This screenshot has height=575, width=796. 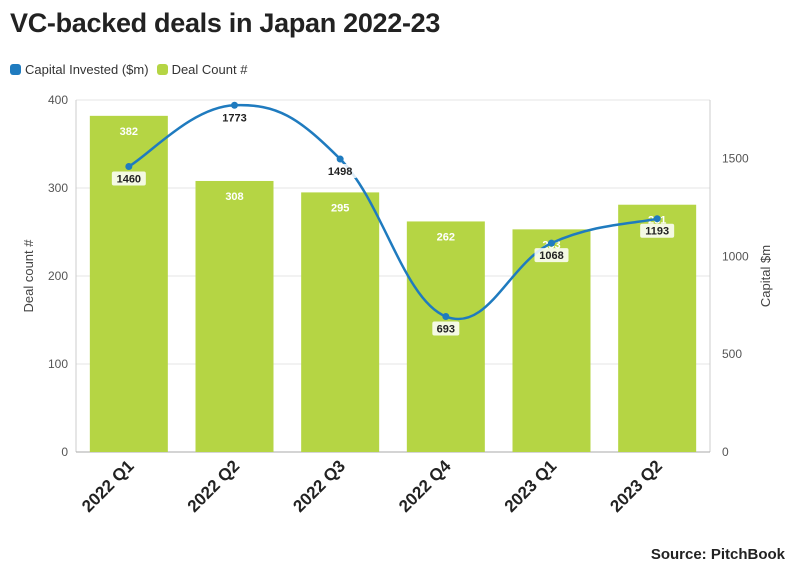 I want to click on capital-data-label: 1773, so click(x=234, y=118).